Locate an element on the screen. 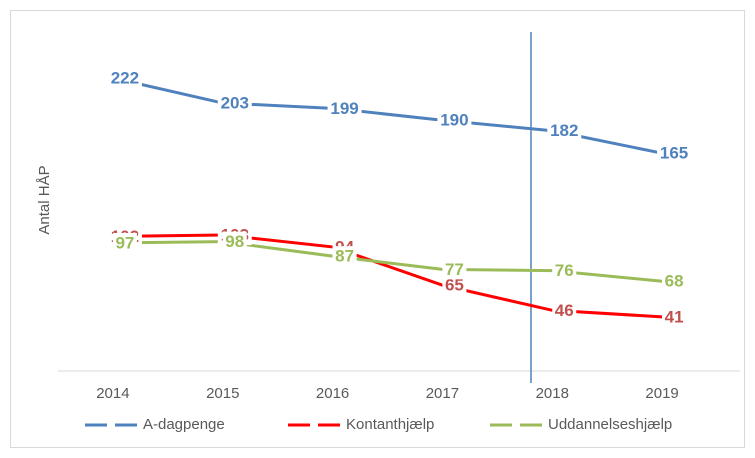 The width and height of the screenshot is (755, 458). data-label: 68 is located at coordinates (674, 281).